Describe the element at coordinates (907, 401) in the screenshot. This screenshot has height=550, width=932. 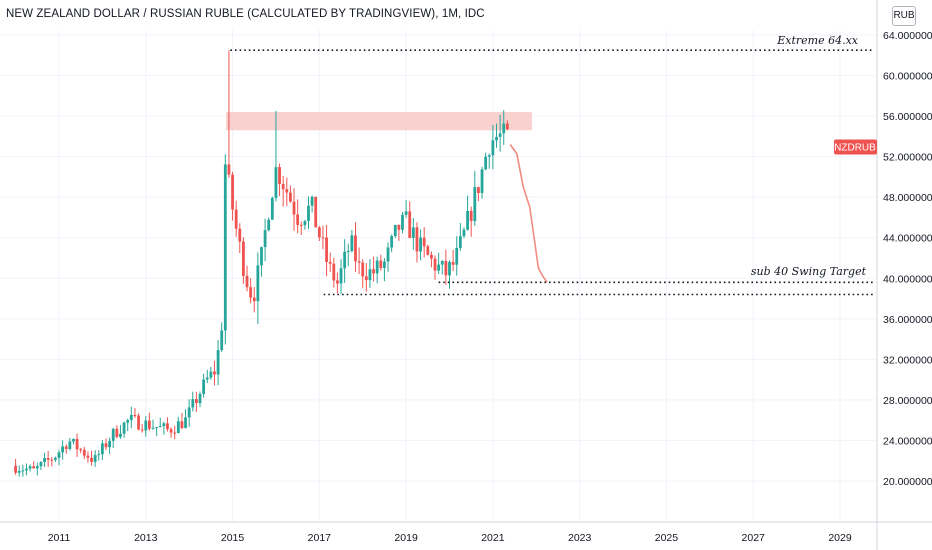
I see `y-tick-label: 28.000000` at that location.